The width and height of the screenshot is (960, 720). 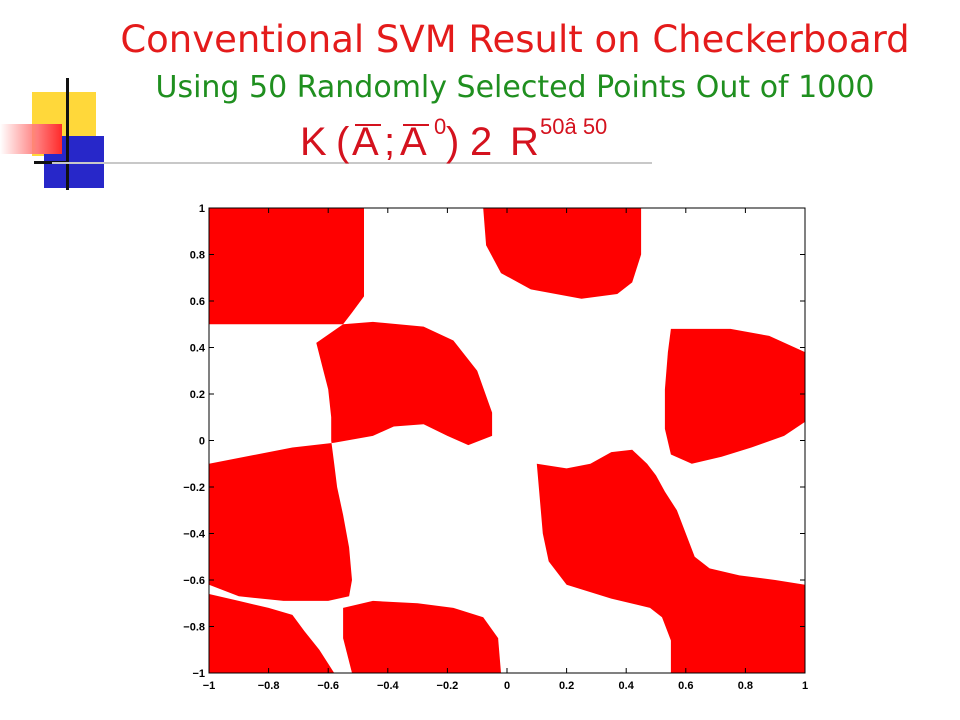 What do you see at coordinates (286, 266) in the screenshot?
I see `region-top-left` at bounding box center [286, 266].